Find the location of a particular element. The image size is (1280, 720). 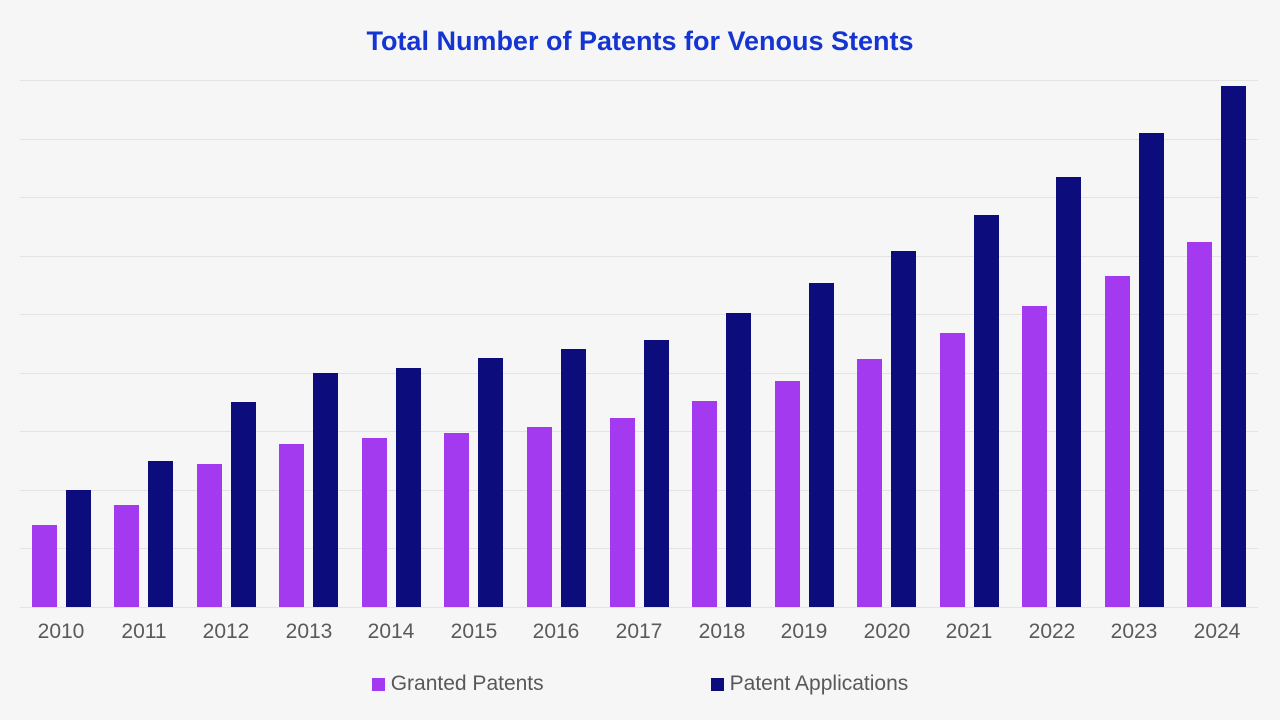

x-tick-label-2020: 2020 is located at coordinates (887, 631).